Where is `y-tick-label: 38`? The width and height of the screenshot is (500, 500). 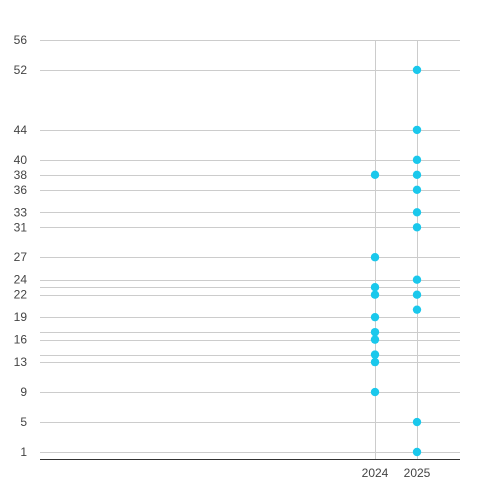
y-tick-label: 38 is located at coordinates (21, 175).